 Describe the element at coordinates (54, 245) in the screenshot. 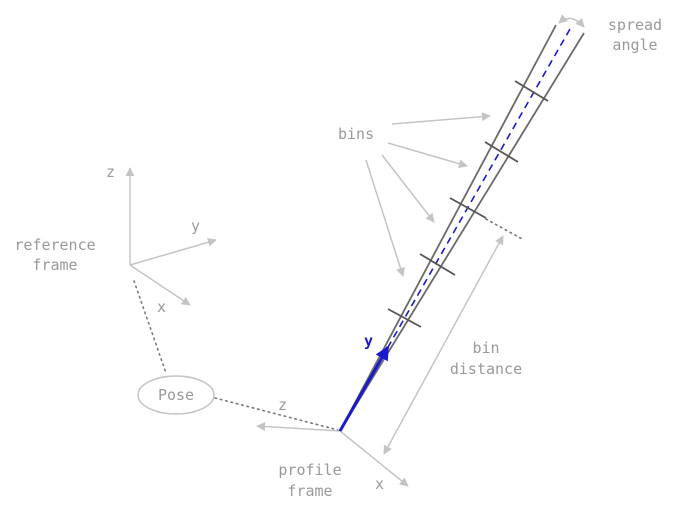

I see `reference-frame-label-line1: reference` at that location.